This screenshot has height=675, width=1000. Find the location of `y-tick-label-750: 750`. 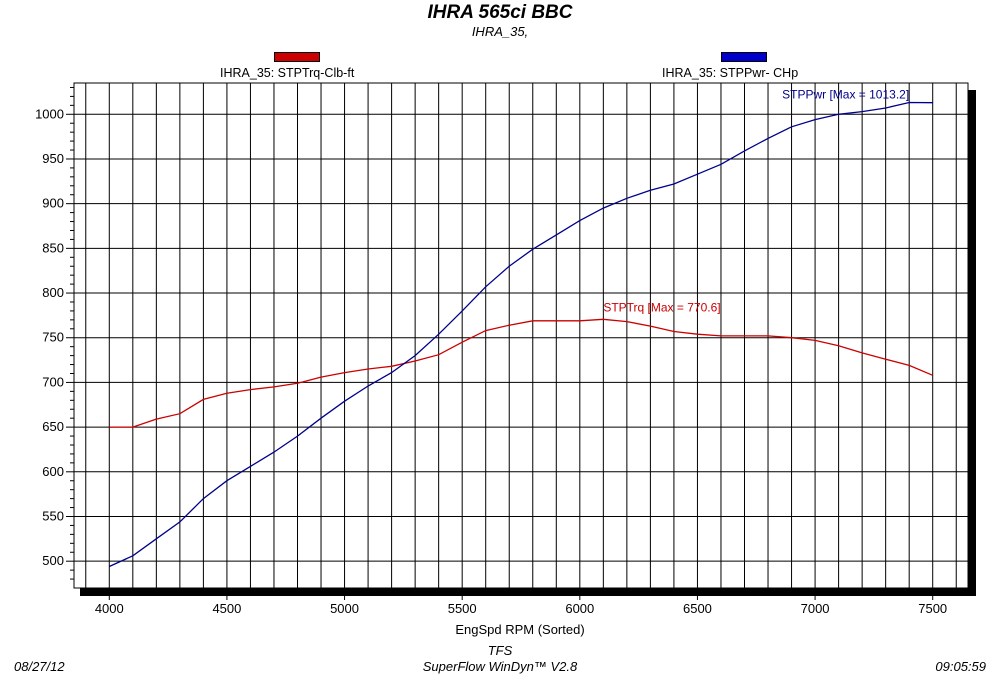

y-tick-label-750: 750 is located at coordinates (53, 337).